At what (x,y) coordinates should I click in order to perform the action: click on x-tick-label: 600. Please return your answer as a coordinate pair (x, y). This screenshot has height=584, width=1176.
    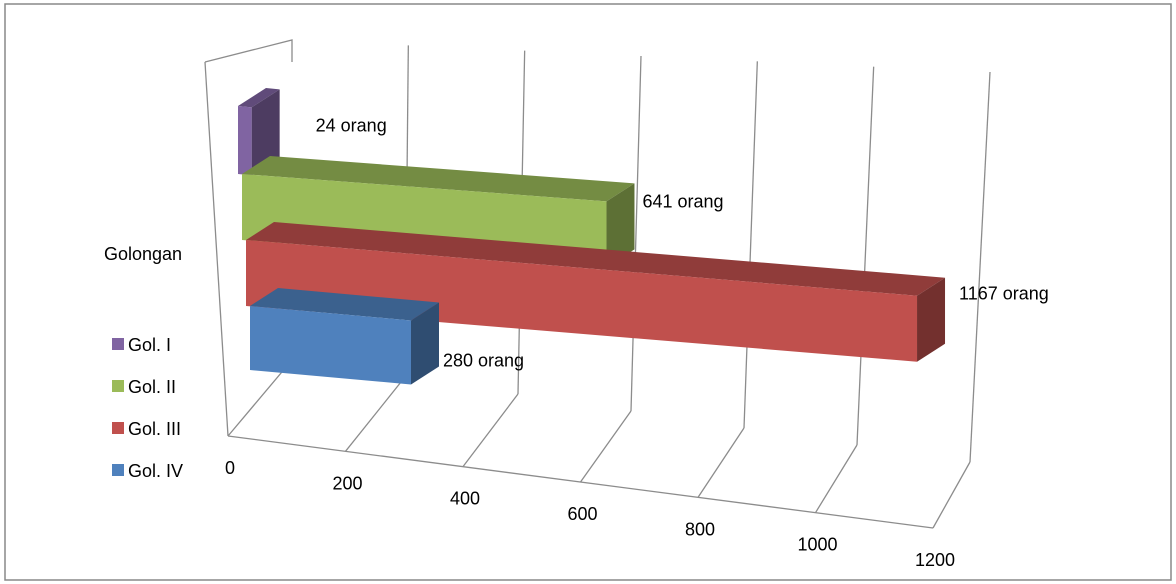
    Looking at the image, I should click on (582, 514).